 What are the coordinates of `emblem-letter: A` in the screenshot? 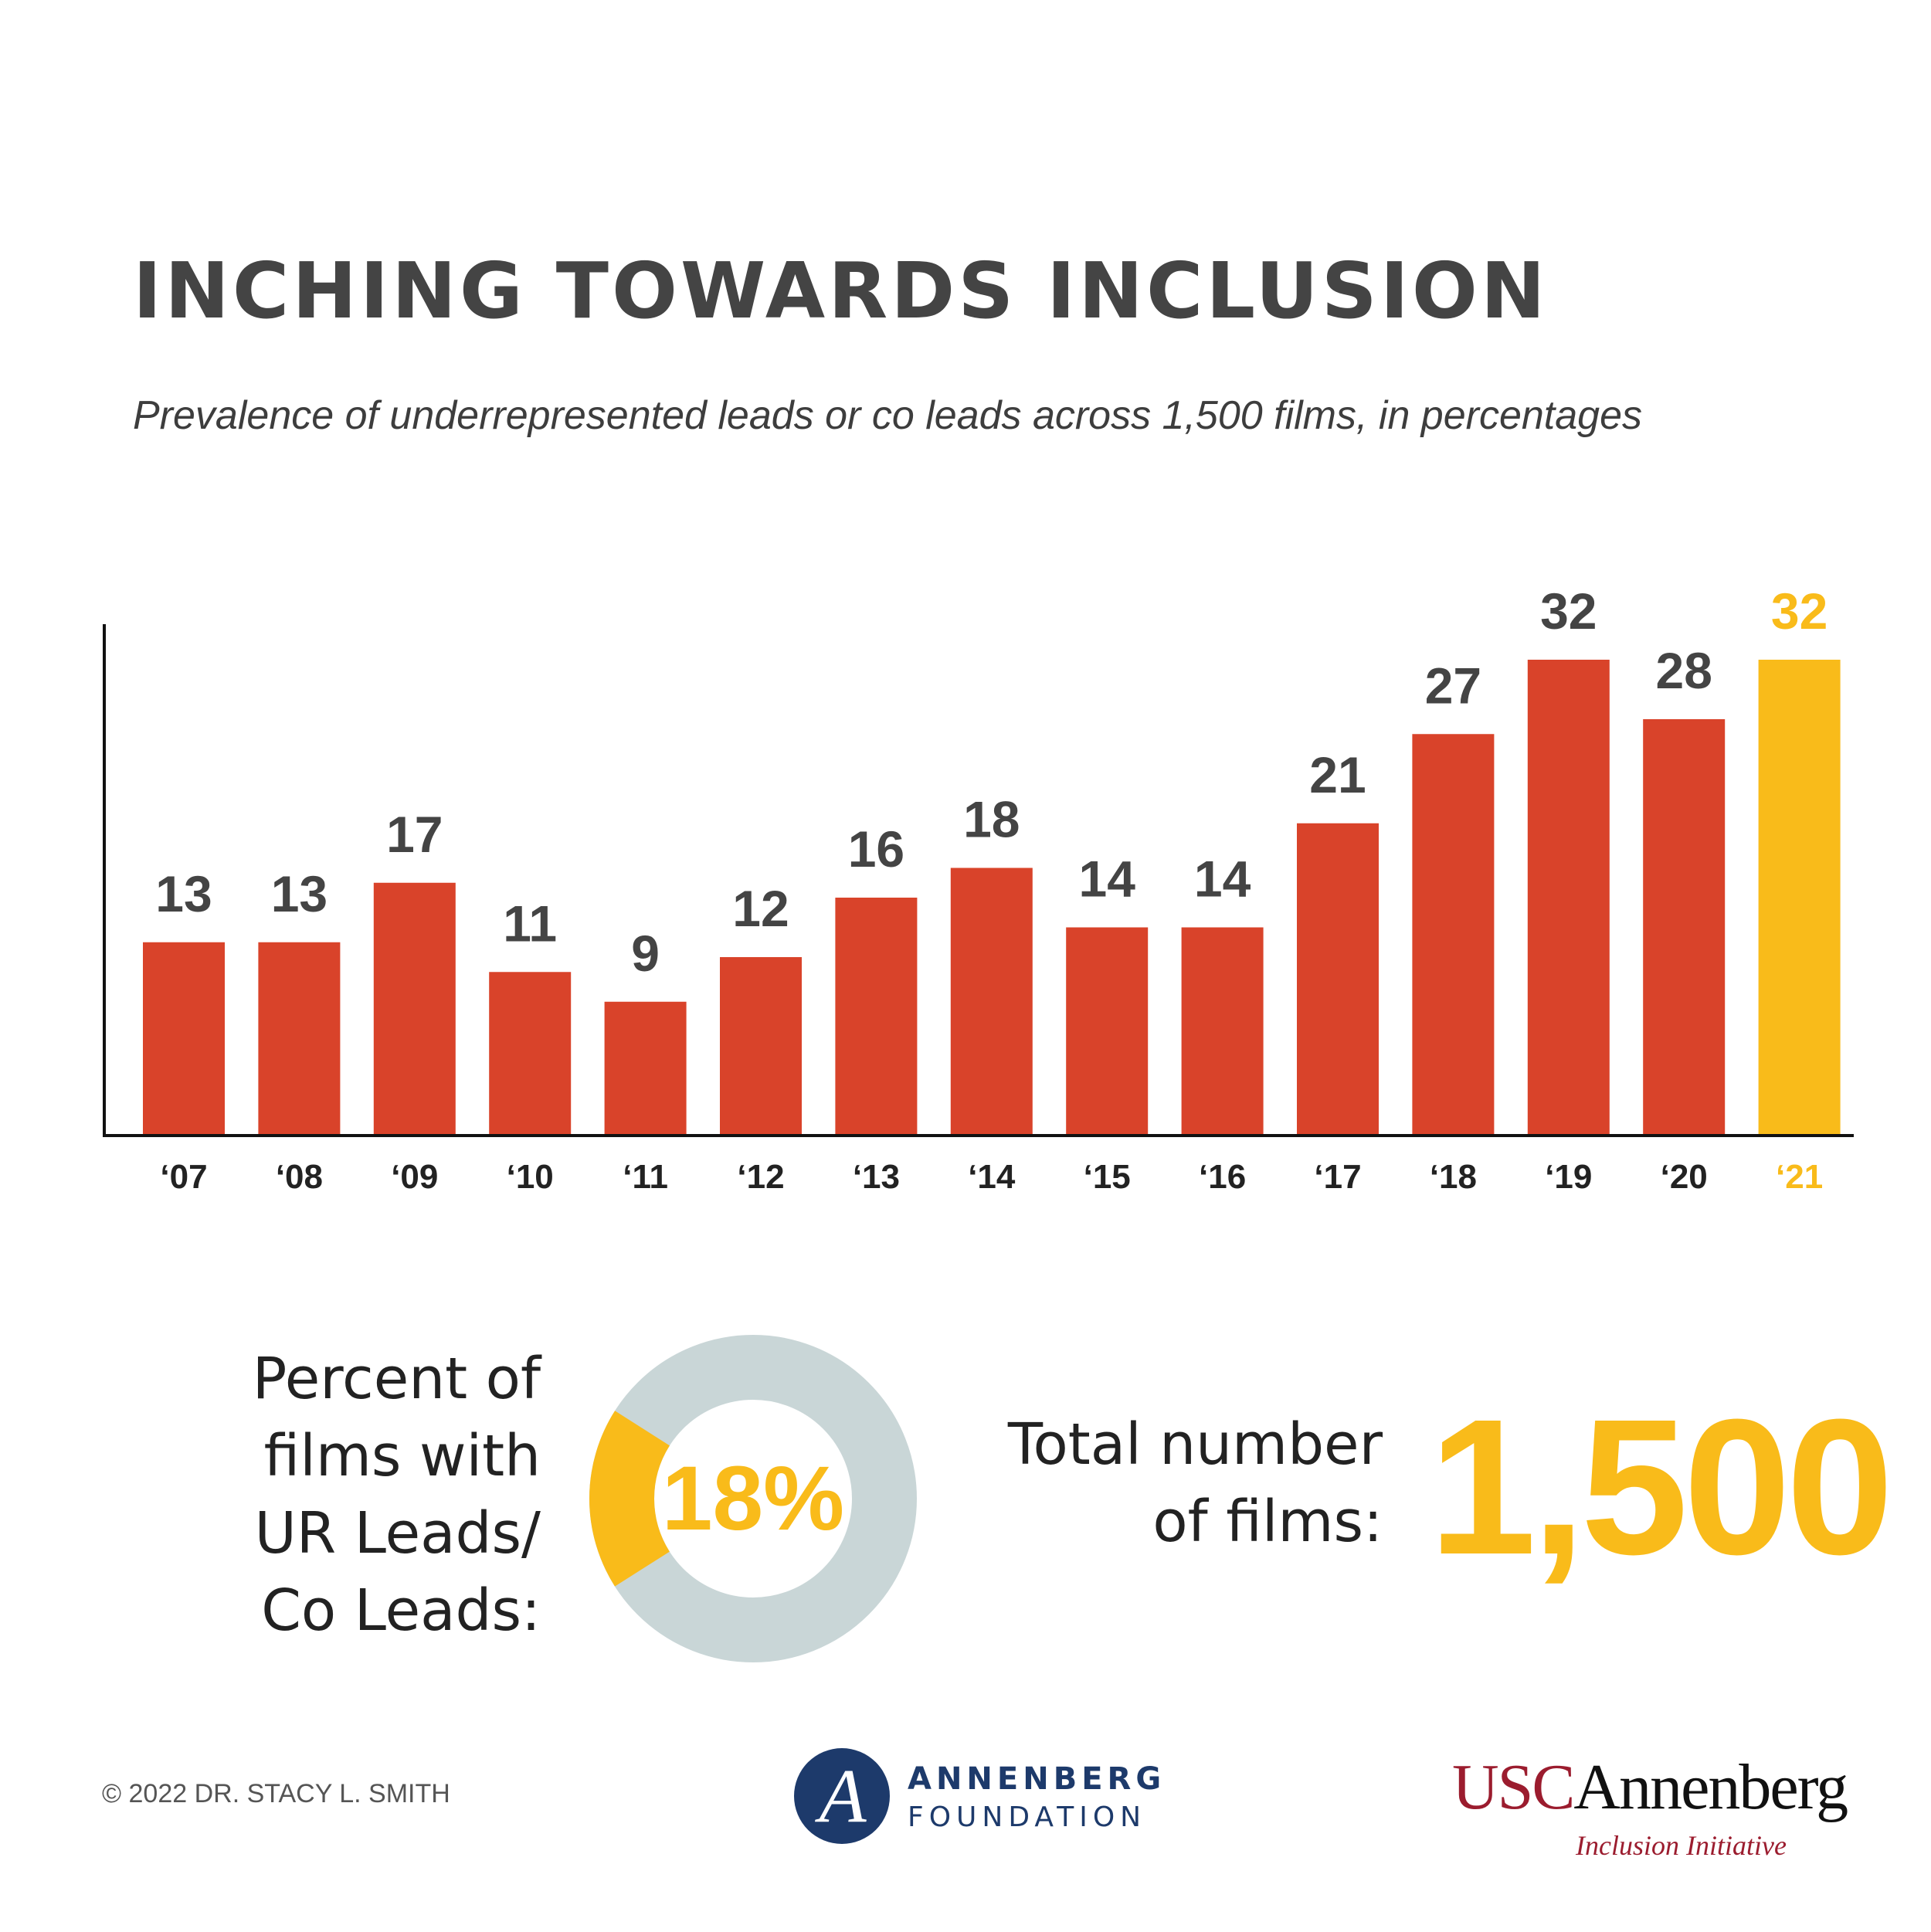 It's located at (840, 1796).